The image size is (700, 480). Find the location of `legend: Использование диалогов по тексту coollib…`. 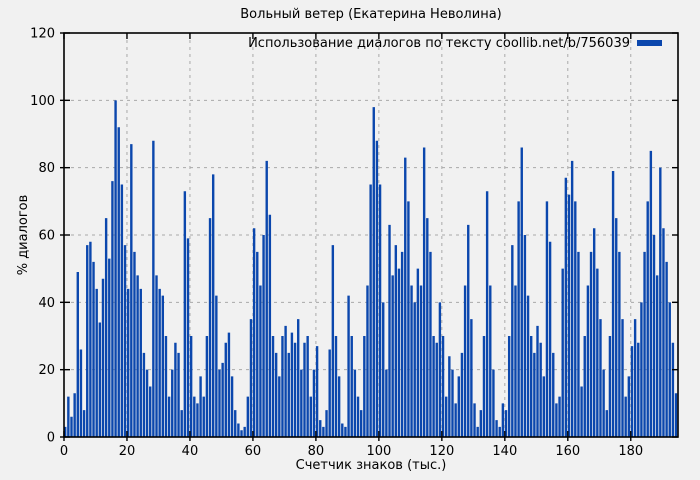

legend: Использование диалогов по тексту coollib… is located at coordinates (455, 43).